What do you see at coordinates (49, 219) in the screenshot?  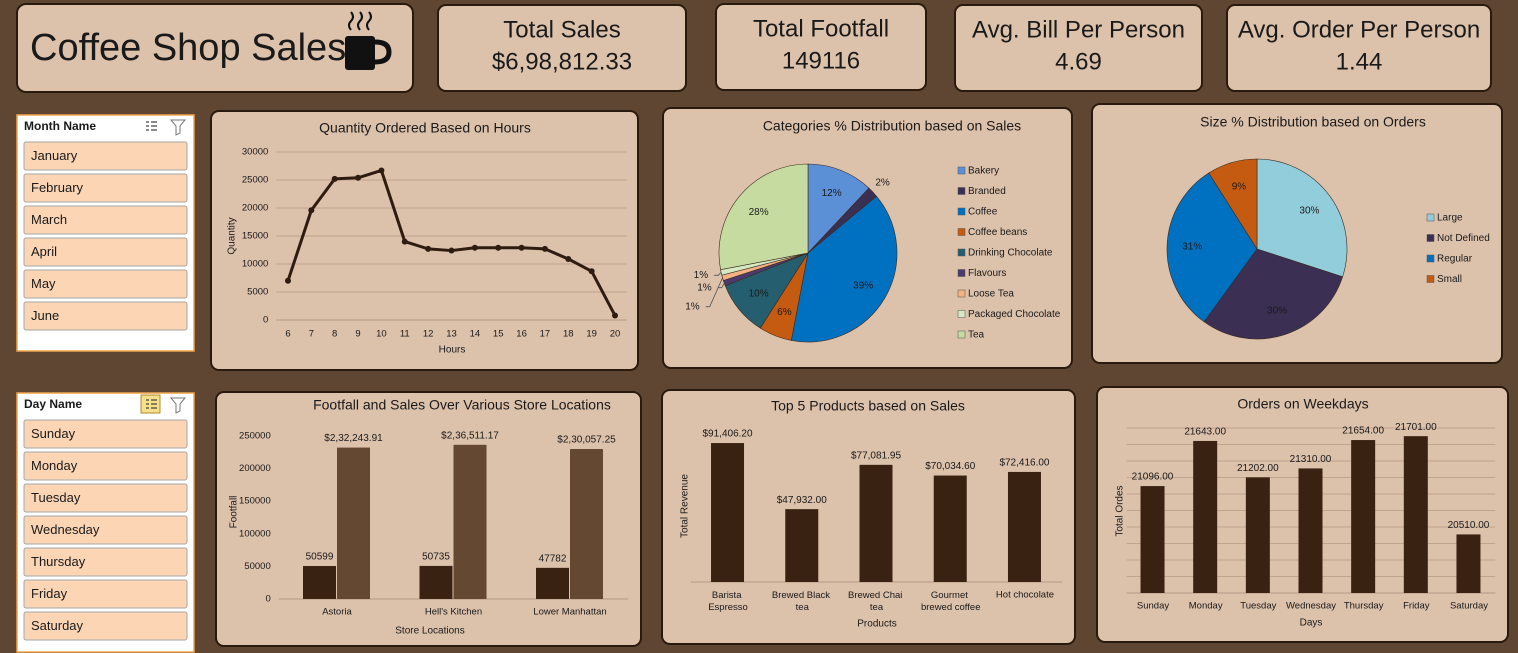 I see `slicer-item-label: March` at bounding box center [49, 219].